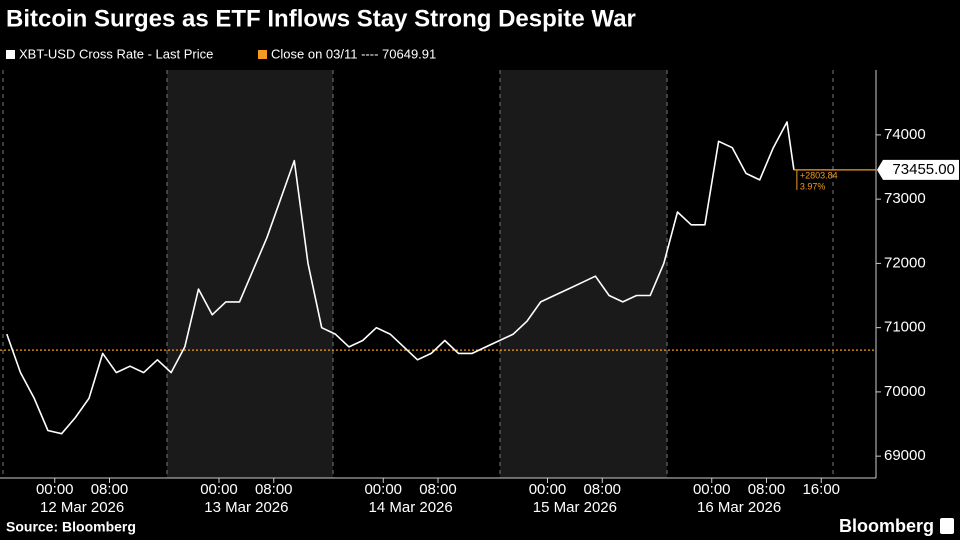 This screenshot has width=960, height=540. I want to click on x-tick-label: 16:00, so click(821, 489).